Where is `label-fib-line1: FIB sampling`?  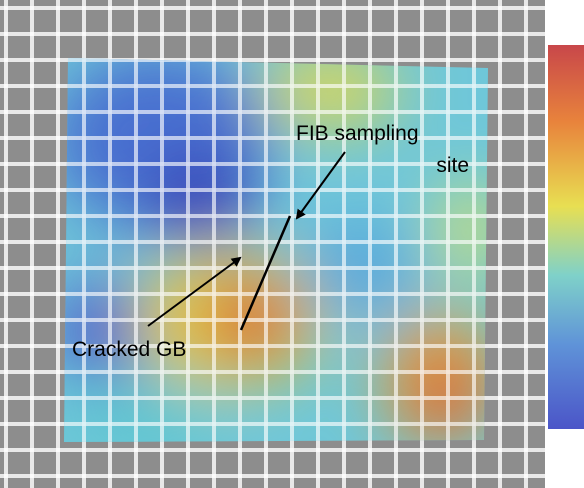 label-fib-line1: FIB sampling is located at coordinates (357, 133).